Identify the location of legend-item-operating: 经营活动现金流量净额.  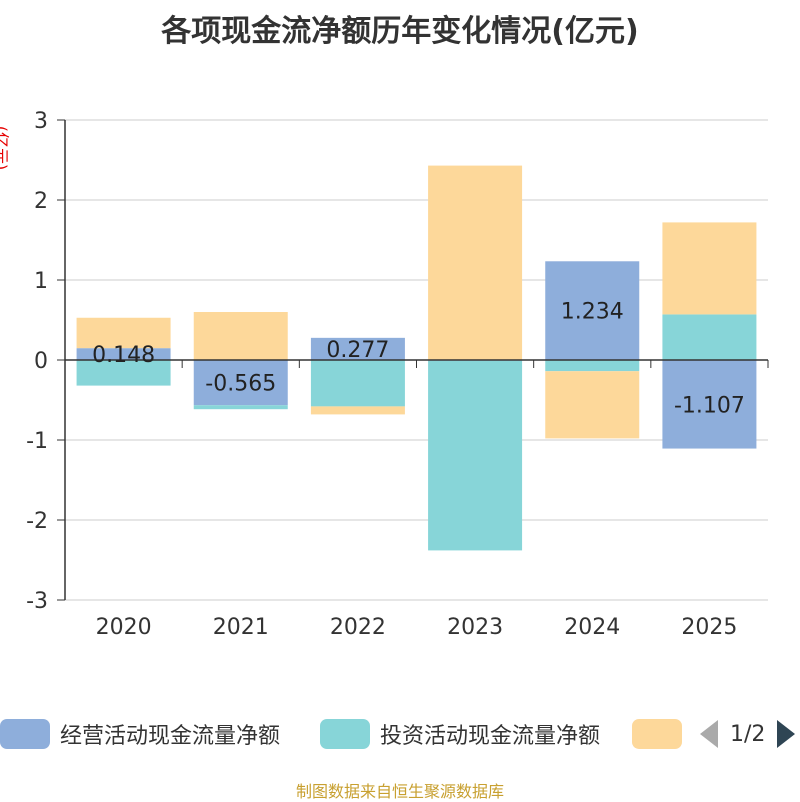
(140, 734).